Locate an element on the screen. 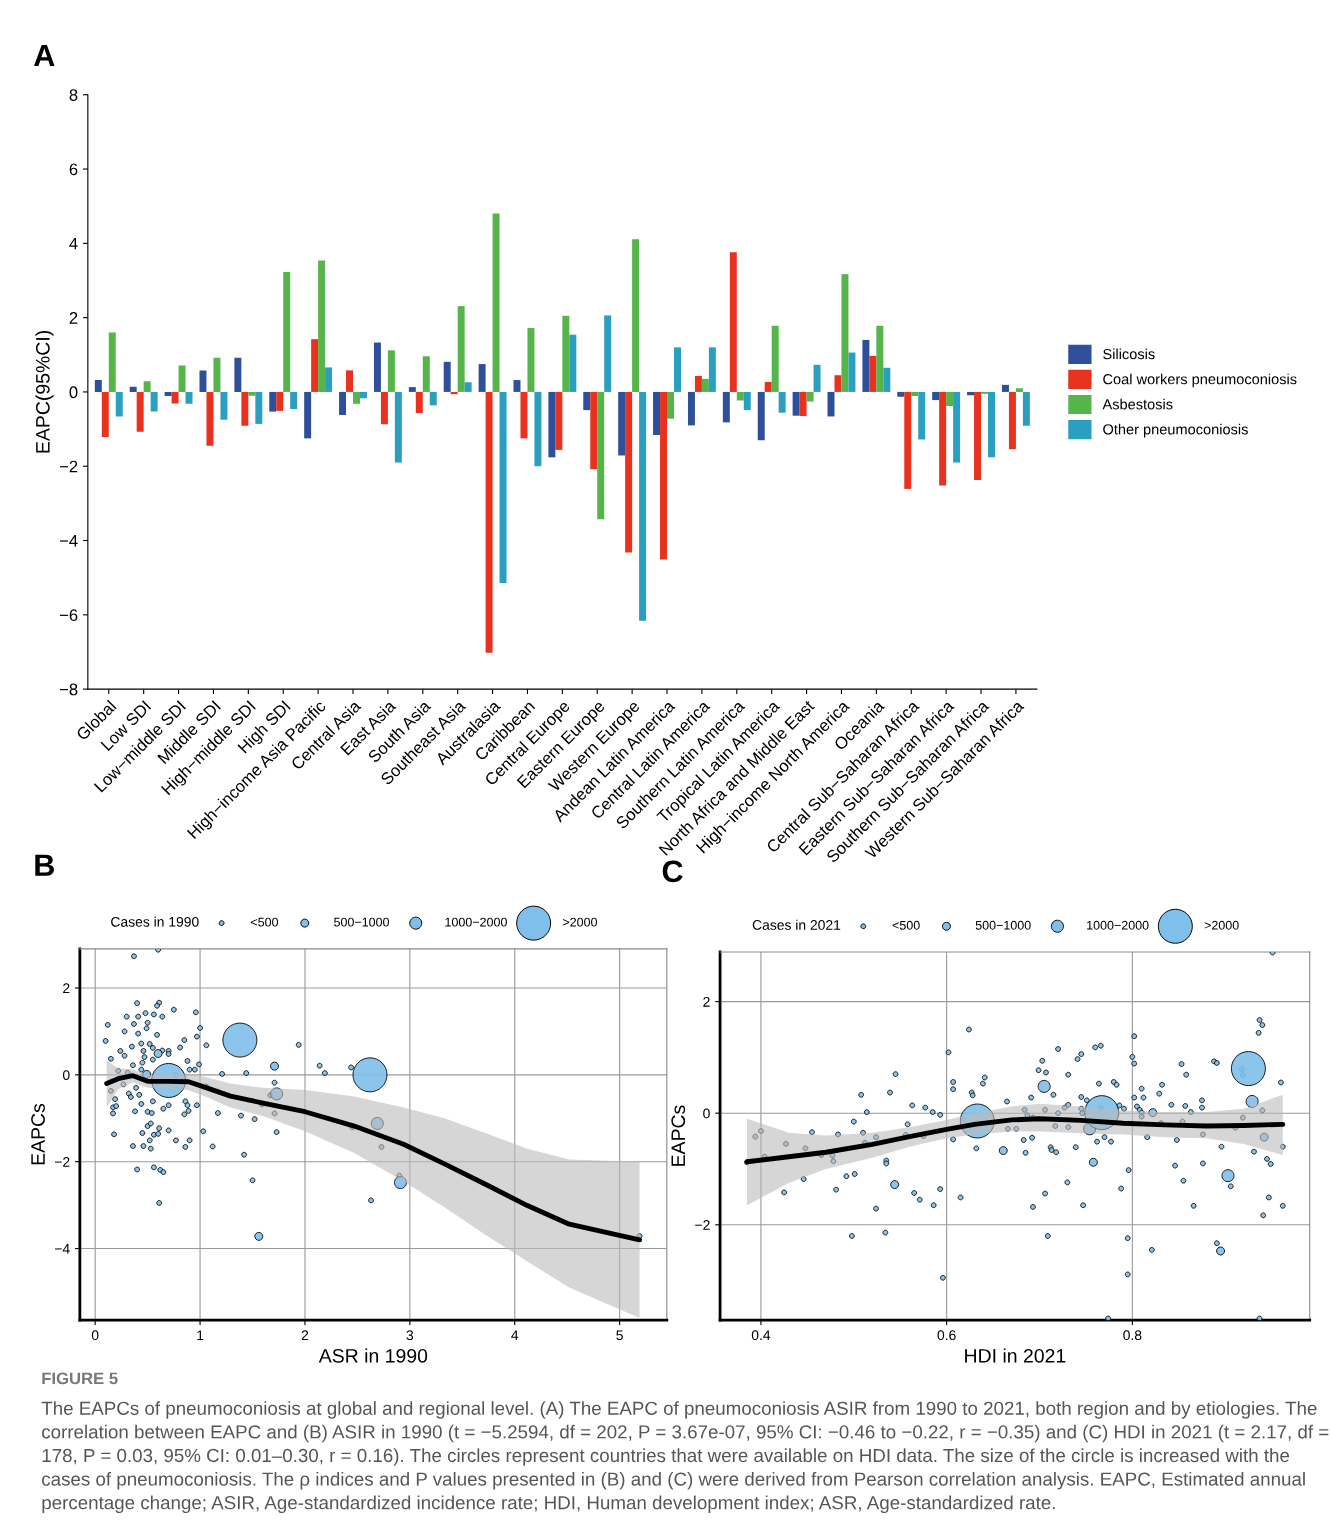  y-tick-label: −8 is located at coordinates (68, 689).